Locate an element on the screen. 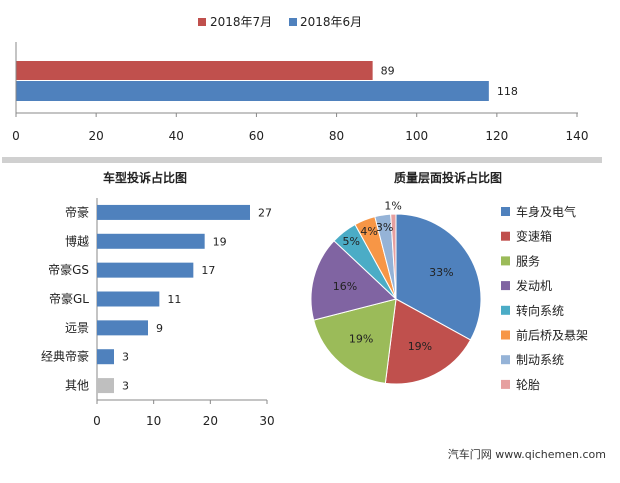  model-x-tick-label: 10 is located at coordinates (153, 421).